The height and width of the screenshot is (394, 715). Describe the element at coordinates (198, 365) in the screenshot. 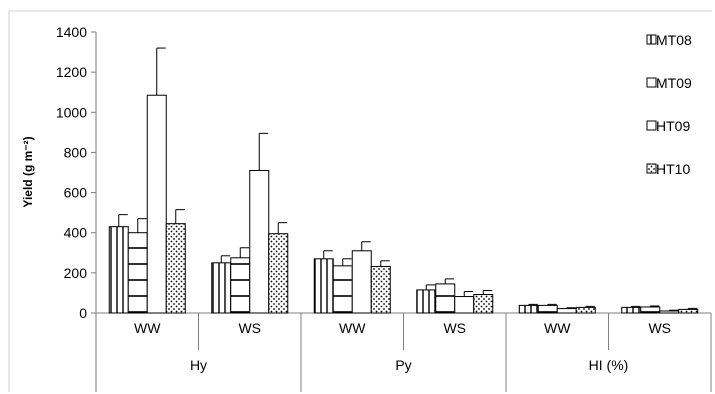

I see `x-group-label: Hy` at that location.